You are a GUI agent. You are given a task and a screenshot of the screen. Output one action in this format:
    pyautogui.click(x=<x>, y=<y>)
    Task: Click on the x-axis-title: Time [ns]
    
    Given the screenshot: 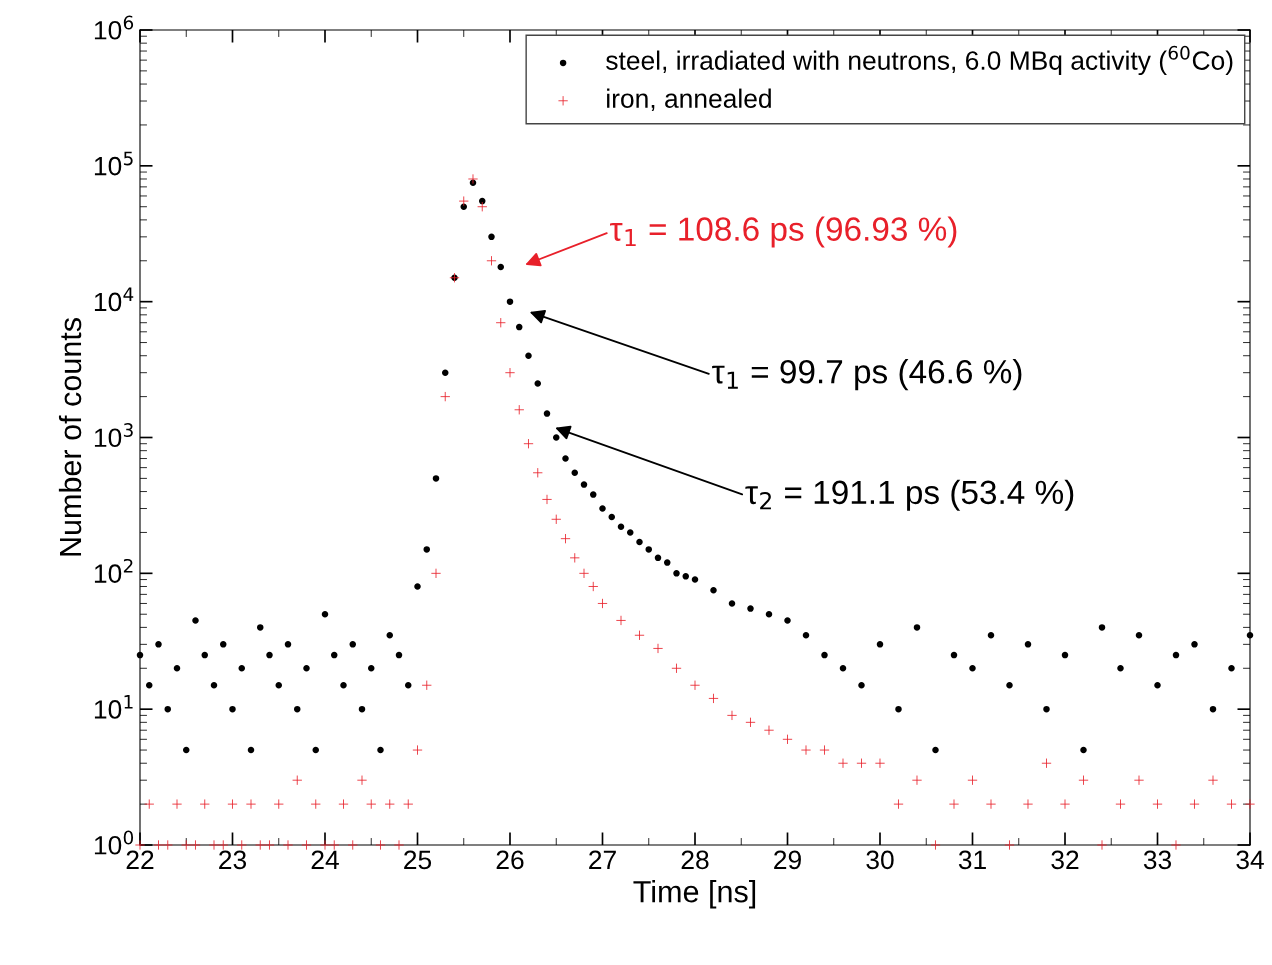 What is the action you would take?
    pyautogui.click(x=694, y=894)
    